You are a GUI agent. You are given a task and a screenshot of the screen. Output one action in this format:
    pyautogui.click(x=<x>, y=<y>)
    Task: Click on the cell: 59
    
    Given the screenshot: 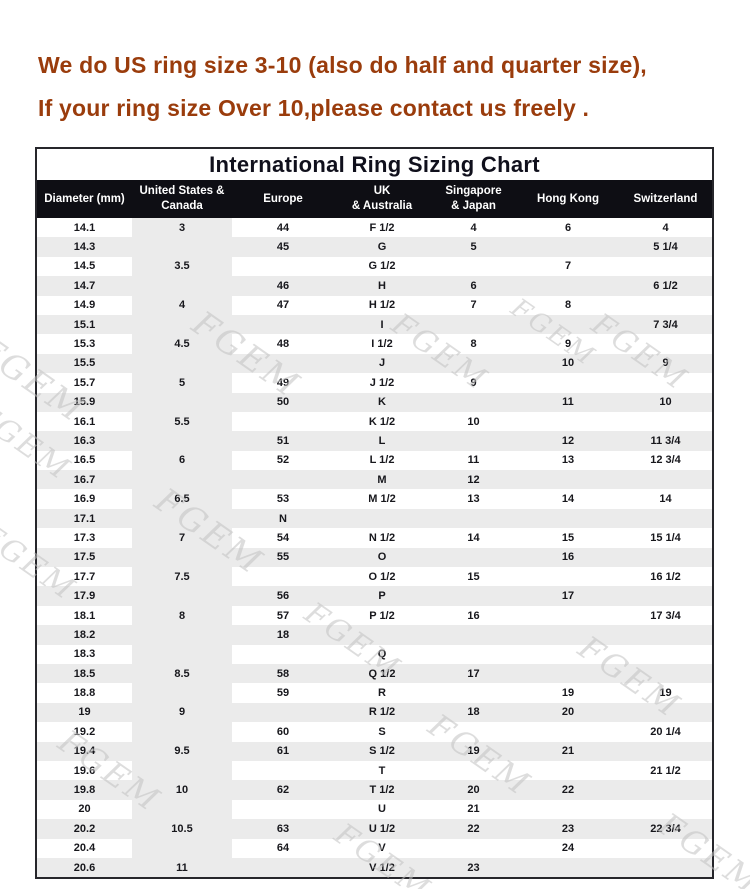 What is the action you would take?
    pyautogui.click(x=283, y=693)
    